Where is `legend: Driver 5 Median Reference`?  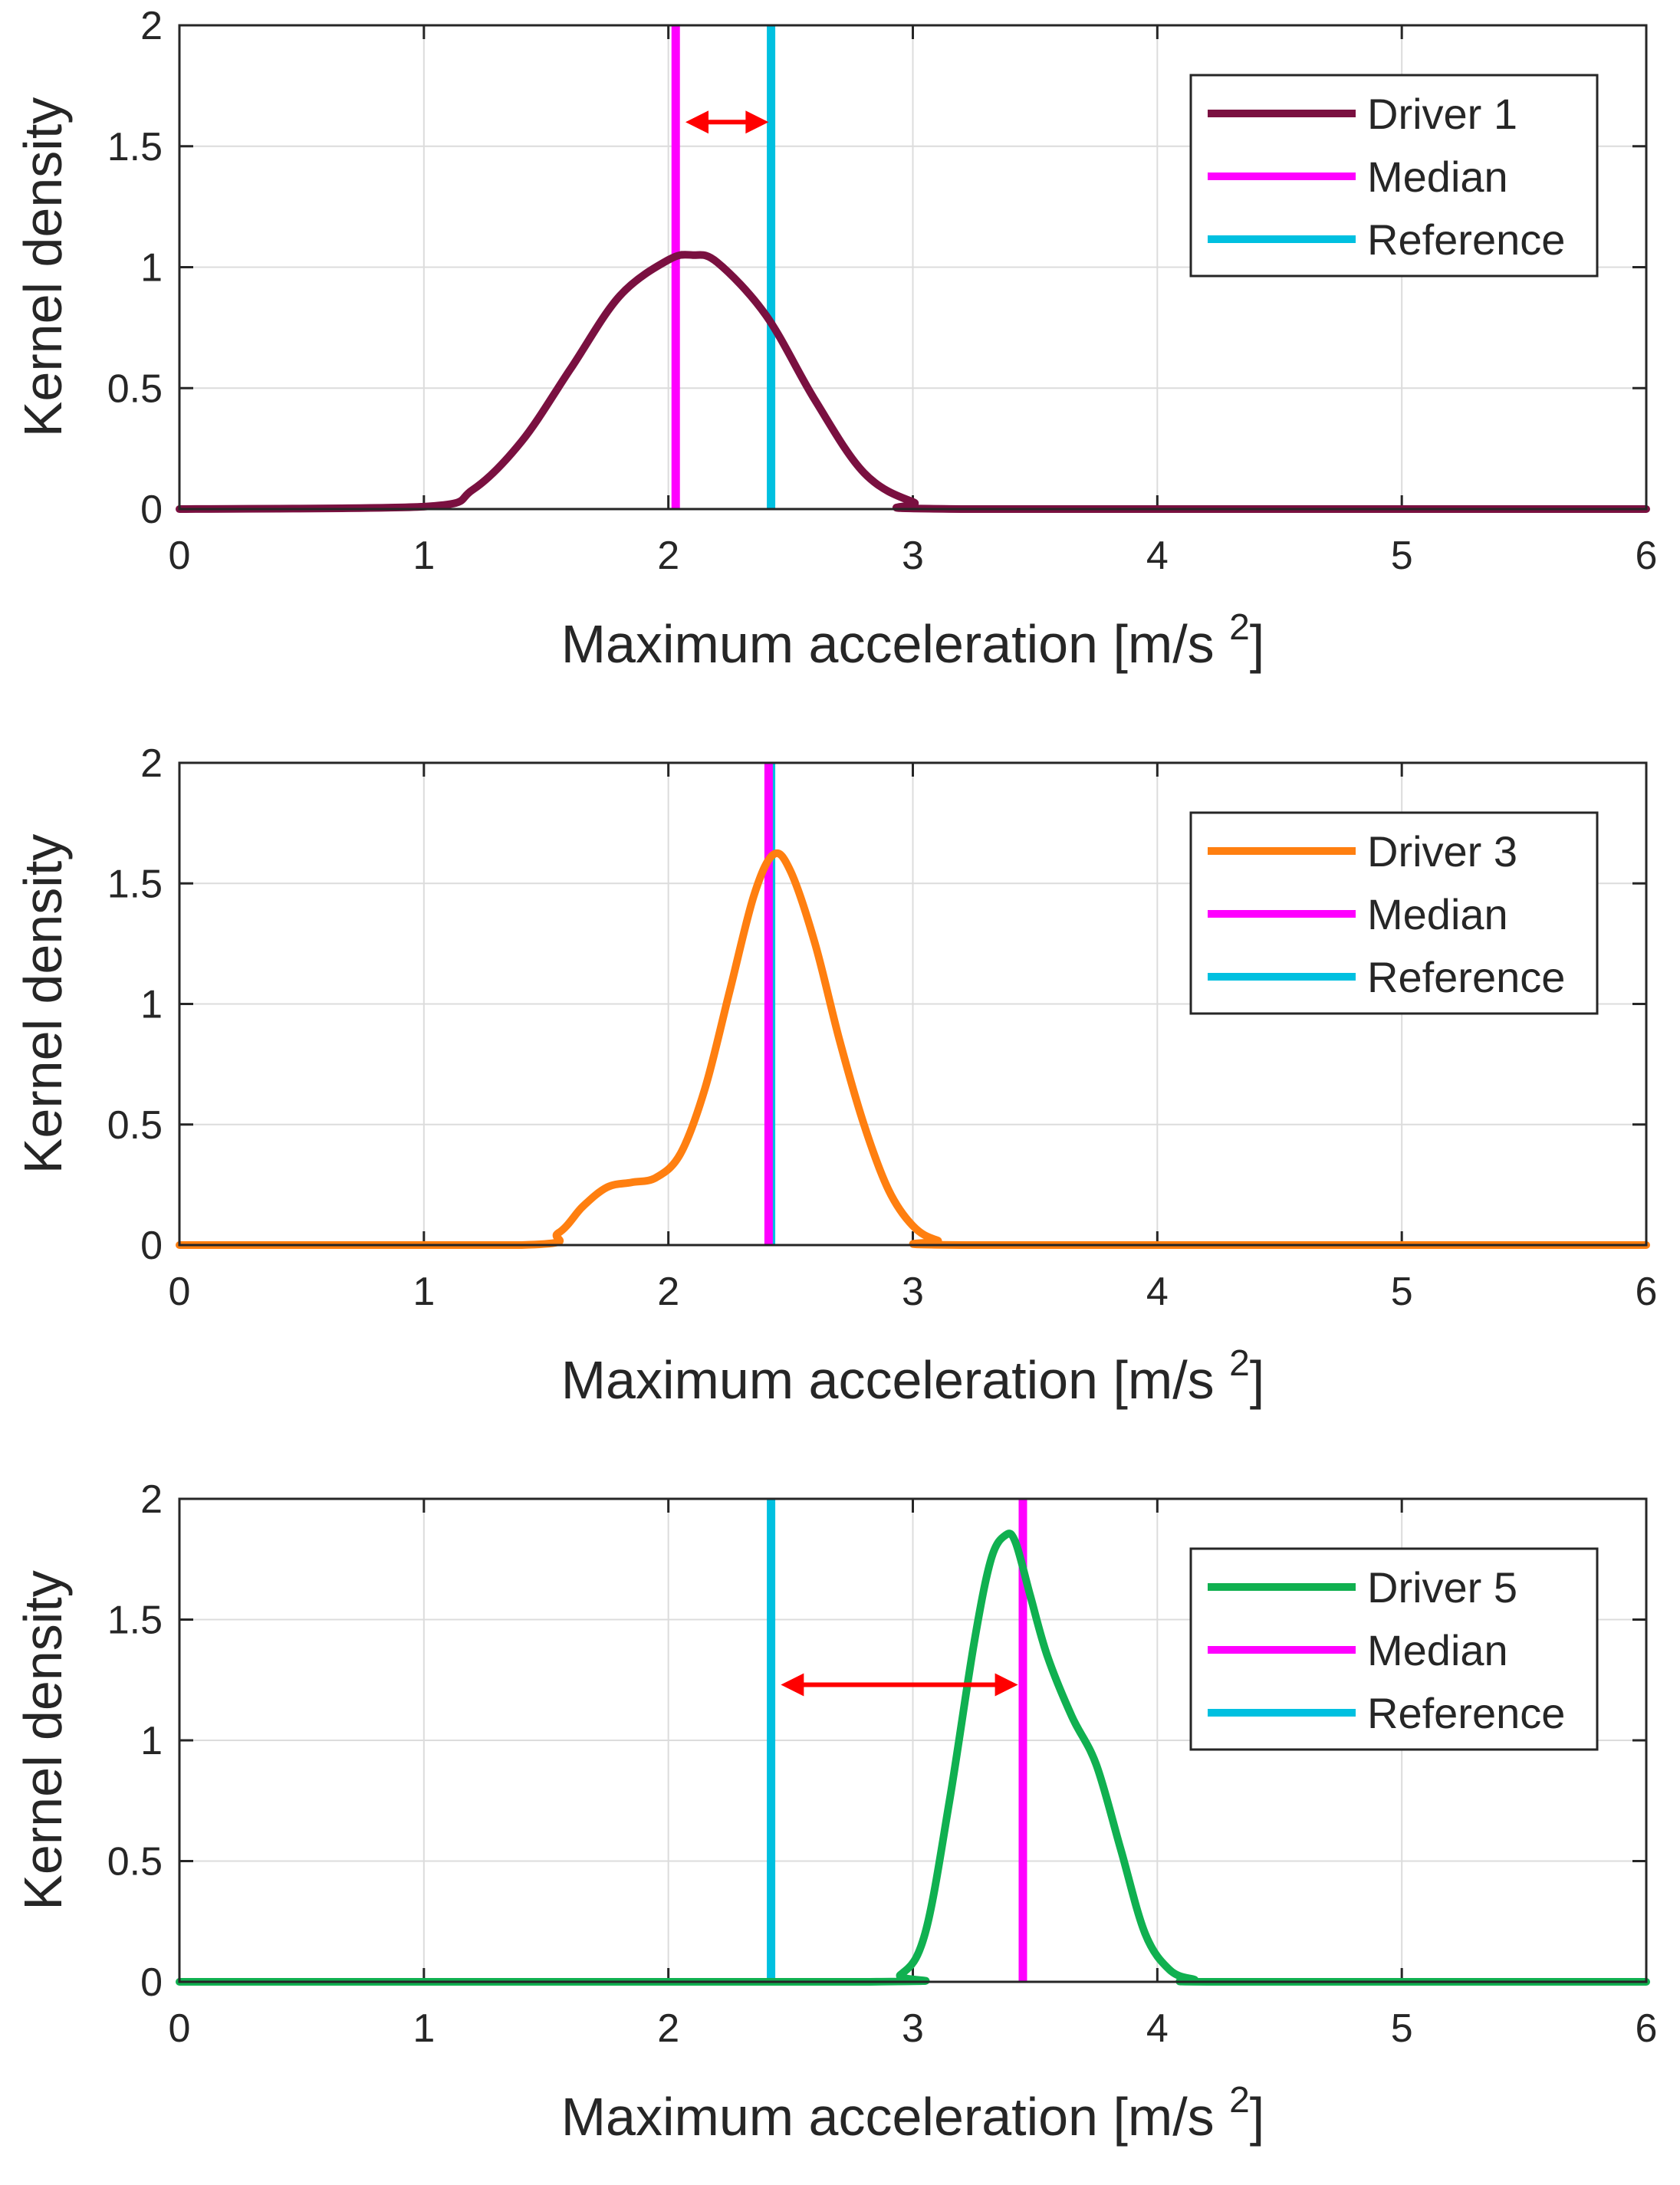 legend: Driver 5 Median Reference is located at coordinates (1394, 1649).